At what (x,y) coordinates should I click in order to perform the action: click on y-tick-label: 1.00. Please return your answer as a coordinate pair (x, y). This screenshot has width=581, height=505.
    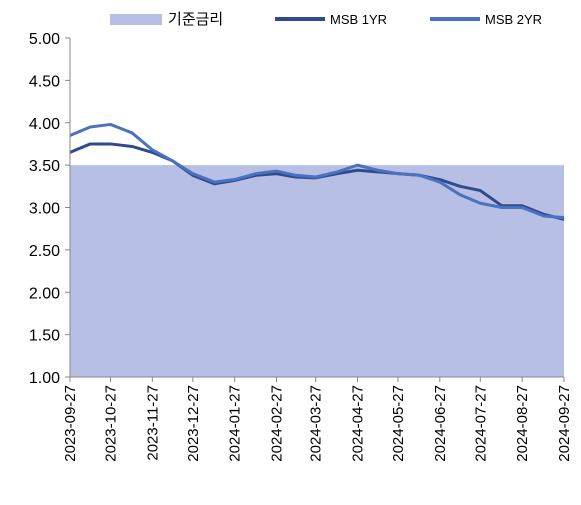
    Looking at the image, I should click on (44, 378).